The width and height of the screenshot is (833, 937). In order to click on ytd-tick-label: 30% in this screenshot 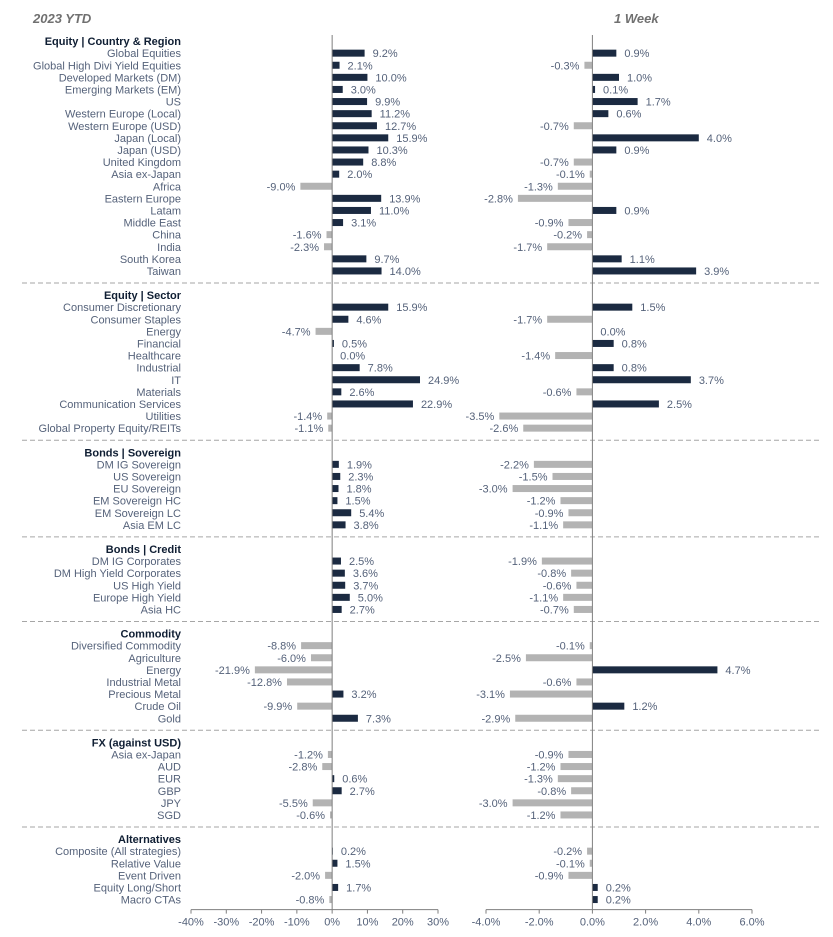, I will do `click(438, 923)`.